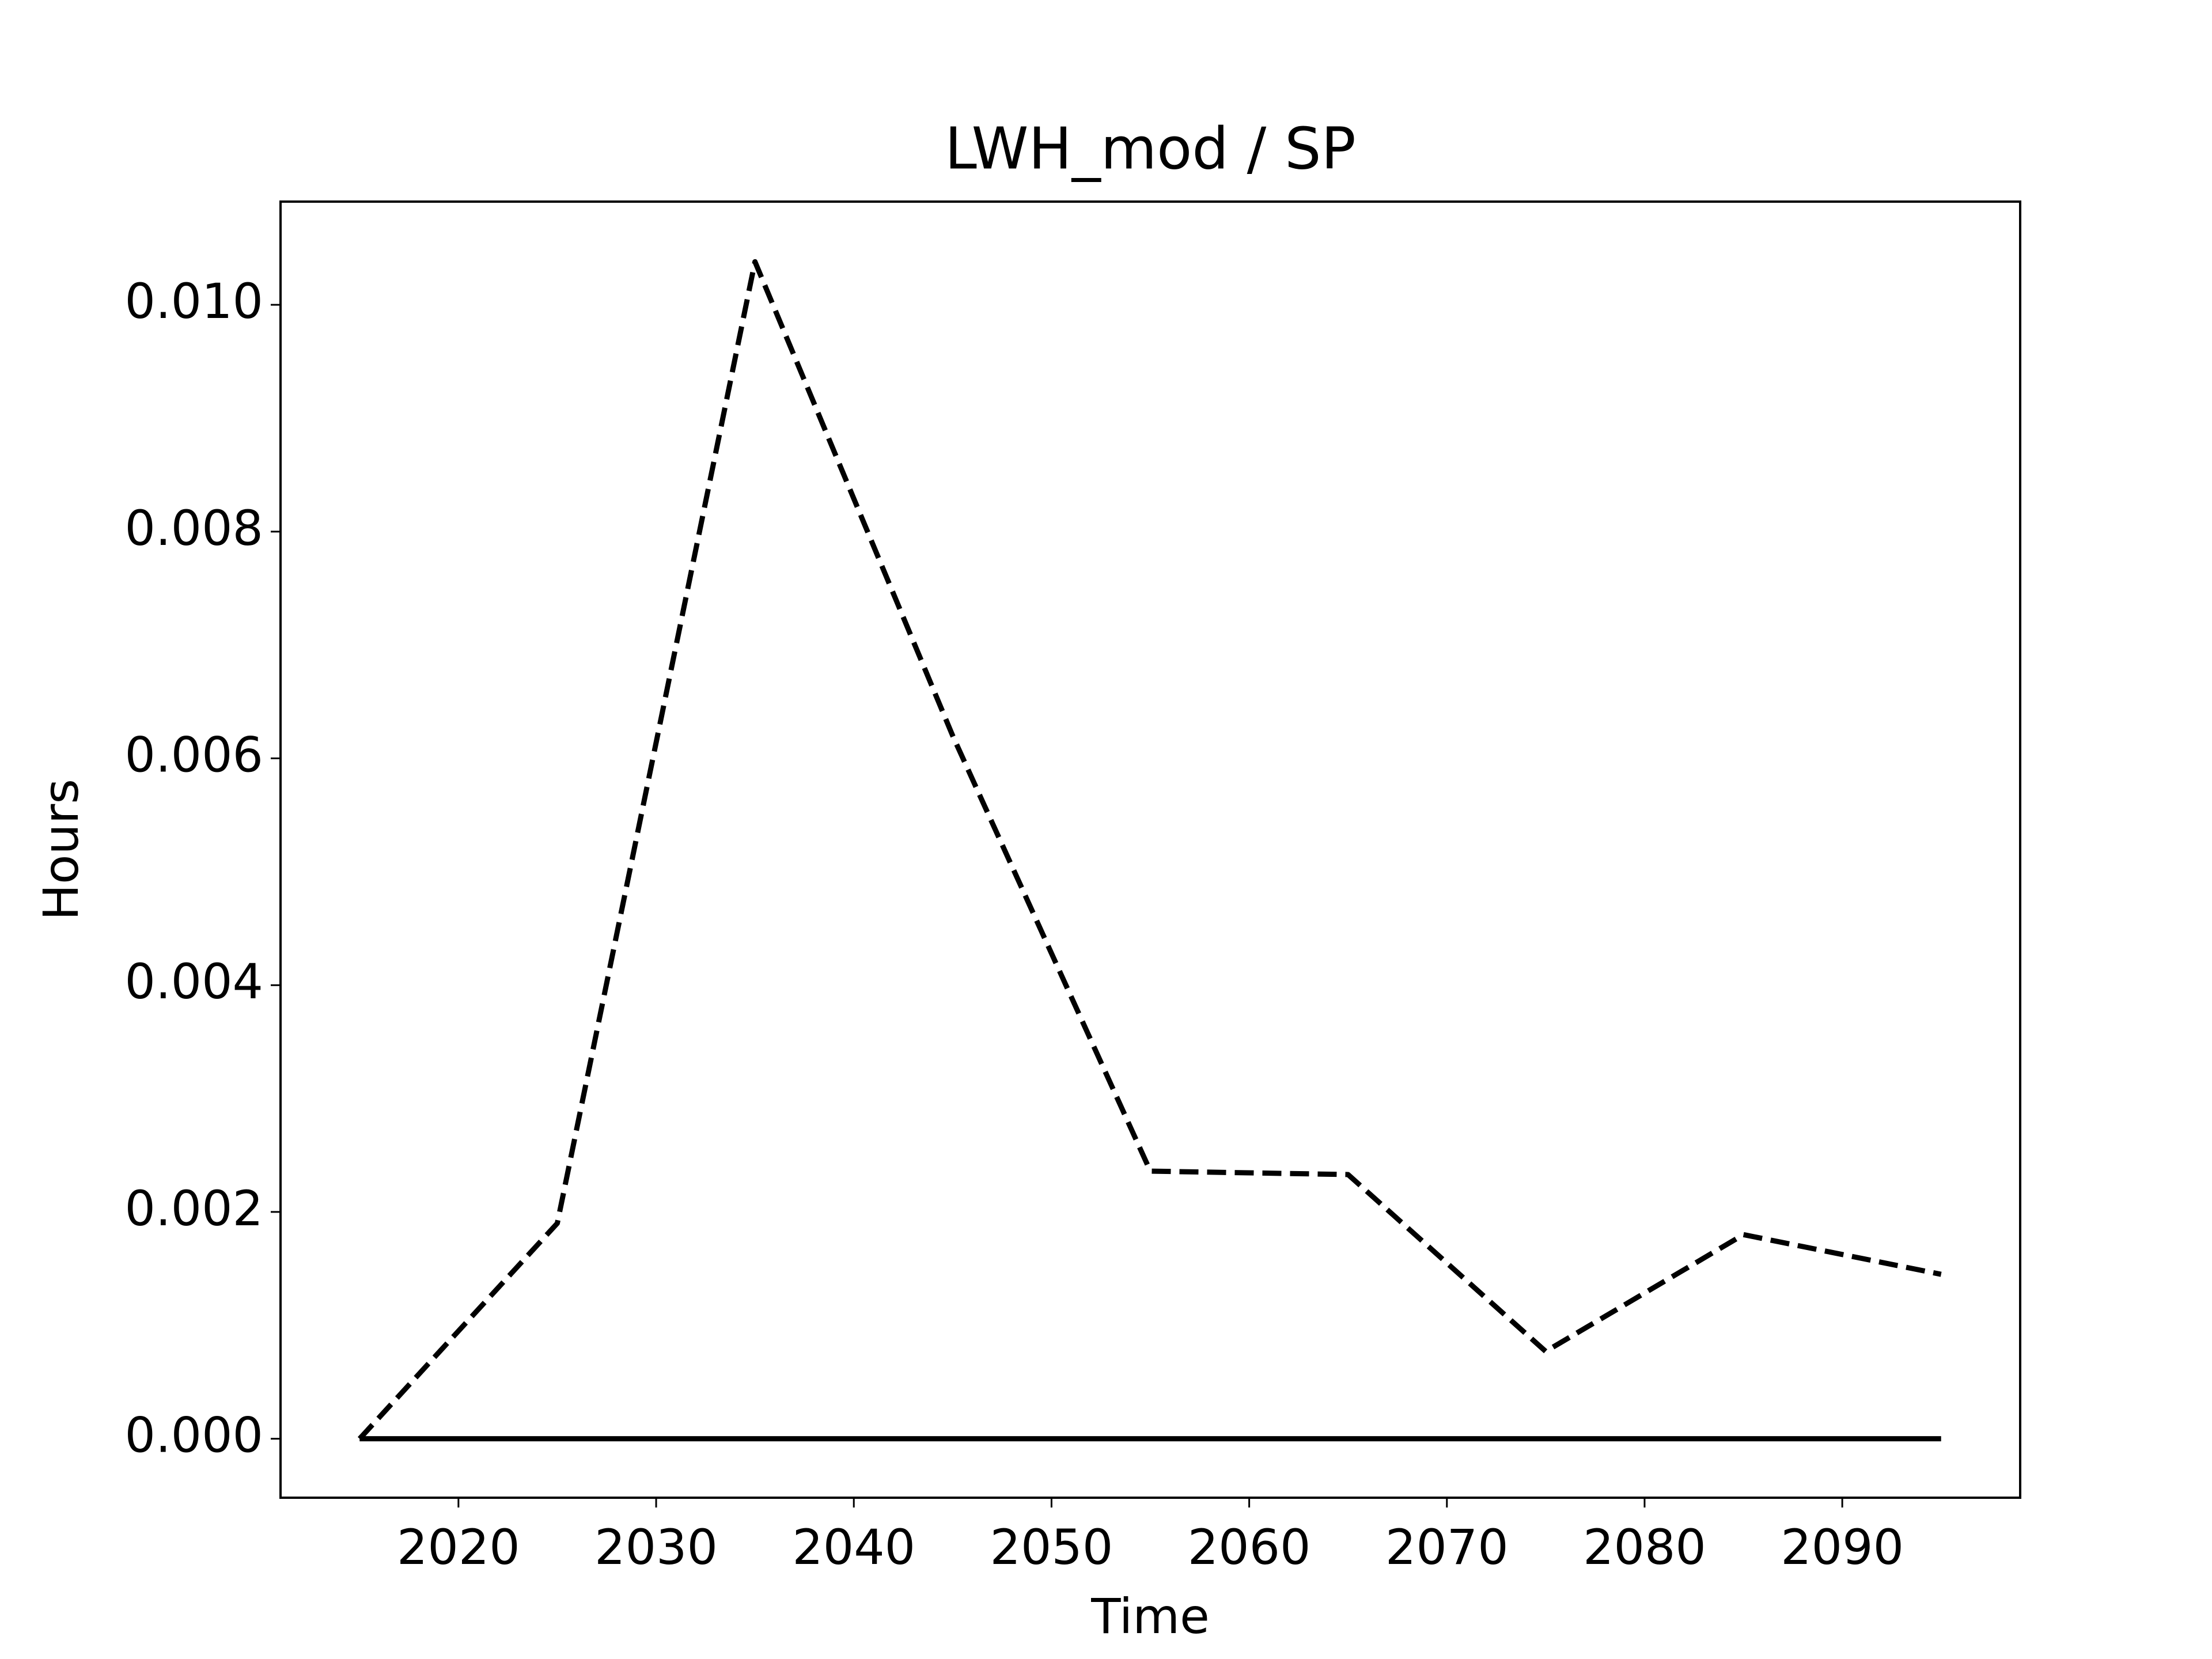 The height and width of the screenshot is (1659, 2212). Describe the element at coordinates (194, 981) in the screenshot. I see `y-tick-label: 0.004` at that location.